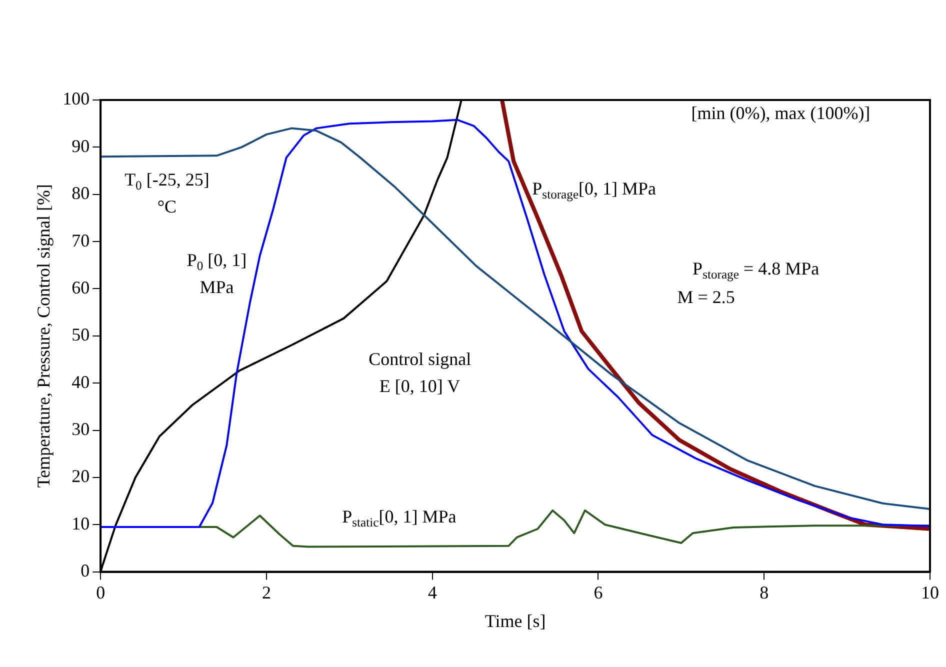 The image size is (946, 667). I want to click on y-tick-label: 40, so click(81, 382).